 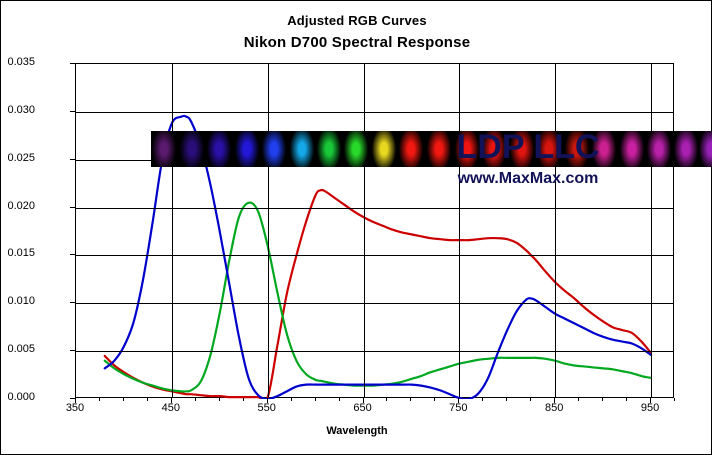 What do you see at coordinates (357, 42) in the screenshot?
I see `chart-title: Nikon D700 Spectral Response` at bounding box center [357, 42].